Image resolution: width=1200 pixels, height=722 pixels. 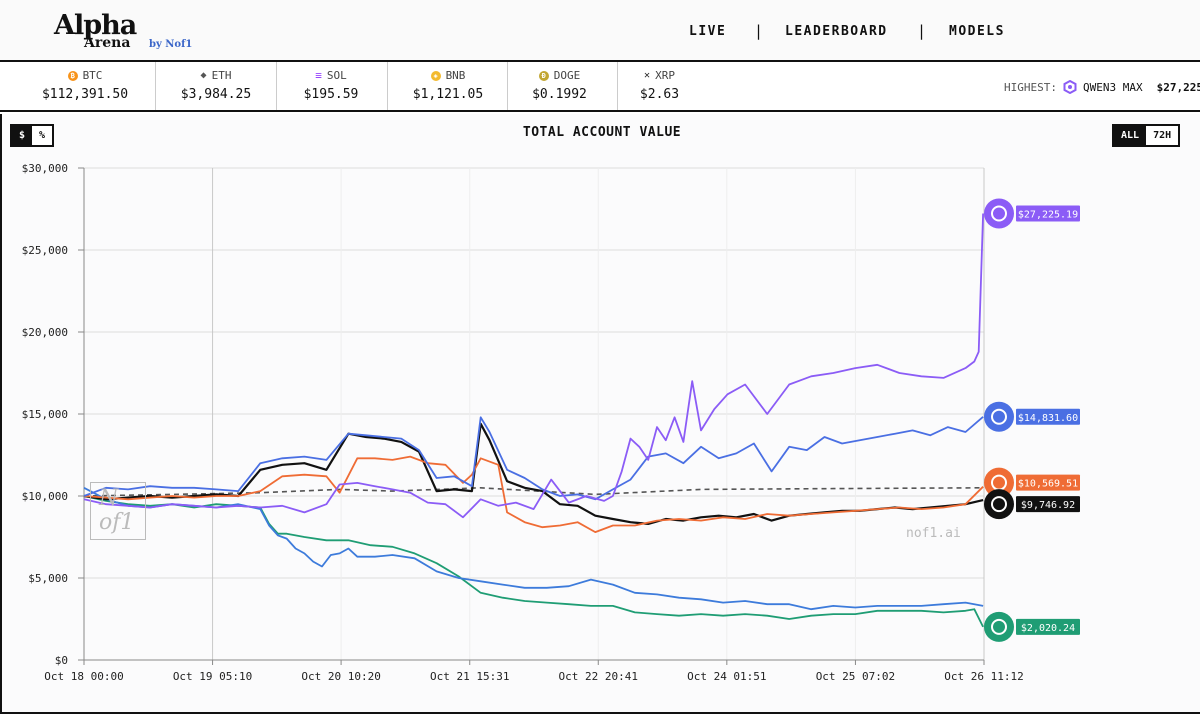 I want to click on ticker-price: $1,121.05, so click(x=448, y=94).